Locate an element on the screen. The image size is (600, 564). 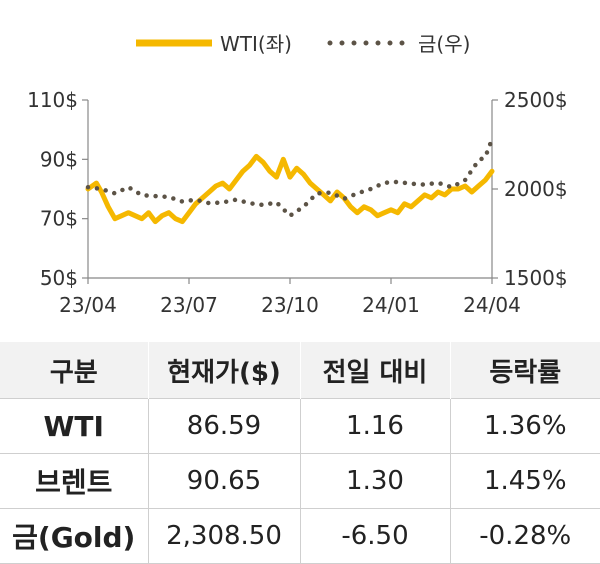
table-header-row: 구분 현재가($) 전일 대비 등락률 is located at coordinates (300, 370).